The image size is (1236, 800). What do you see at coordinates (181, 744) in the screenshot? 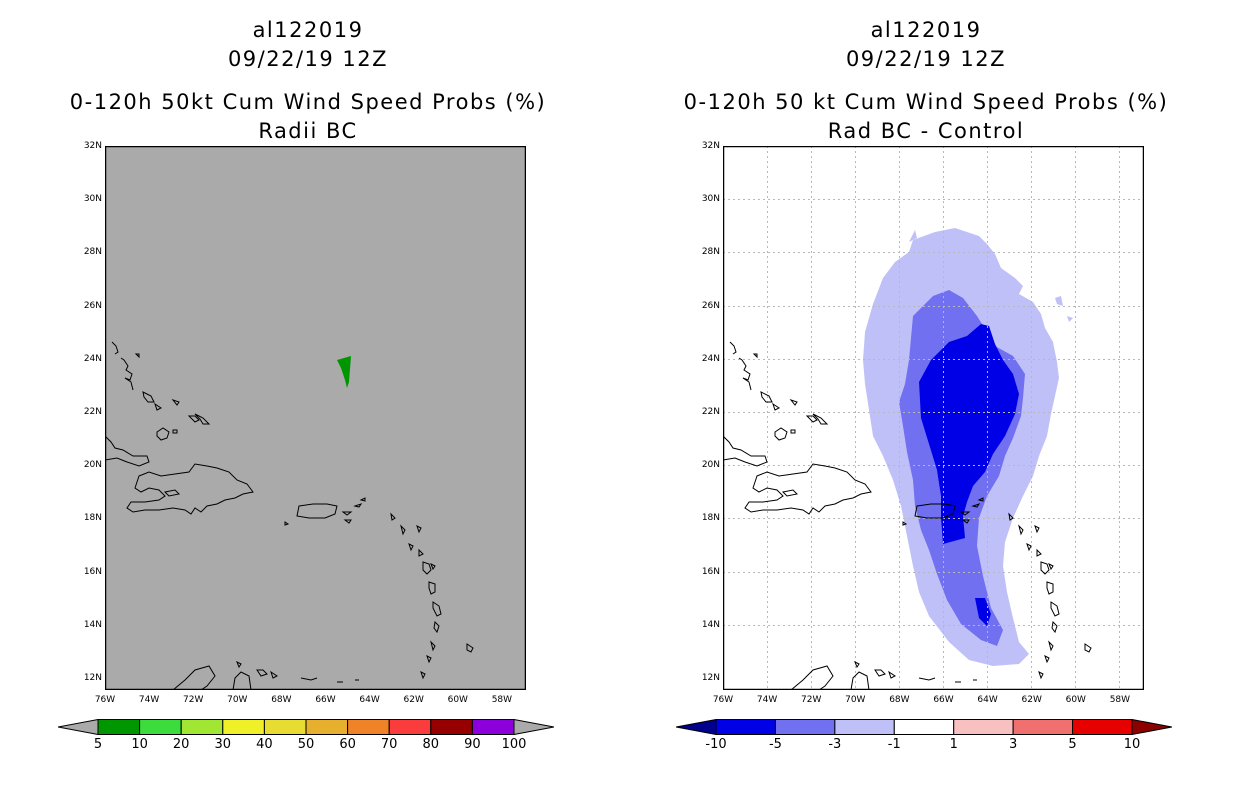
I see `left-colorbar-label: 20` at bounding box center [181, 744].